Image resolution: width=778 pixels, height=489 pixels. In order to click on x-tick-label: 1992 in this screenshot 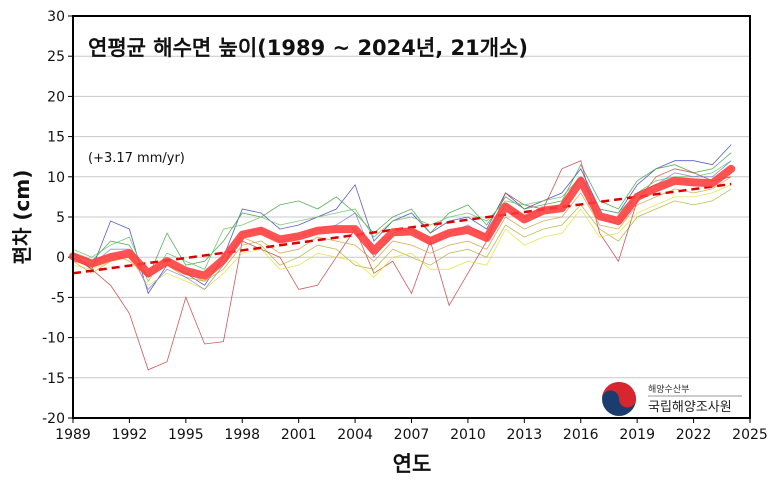, I will do `click(130, 435)`.